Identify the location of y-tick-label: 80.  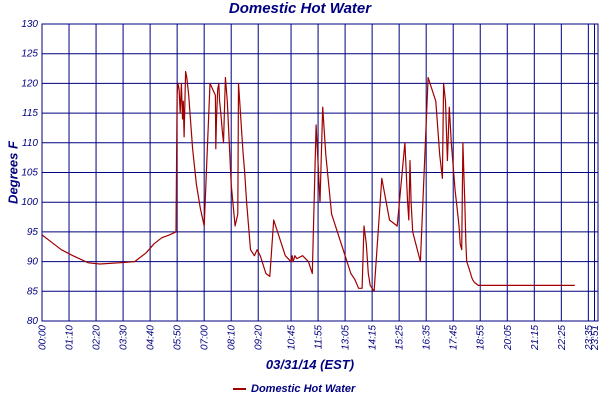
(33, 321).